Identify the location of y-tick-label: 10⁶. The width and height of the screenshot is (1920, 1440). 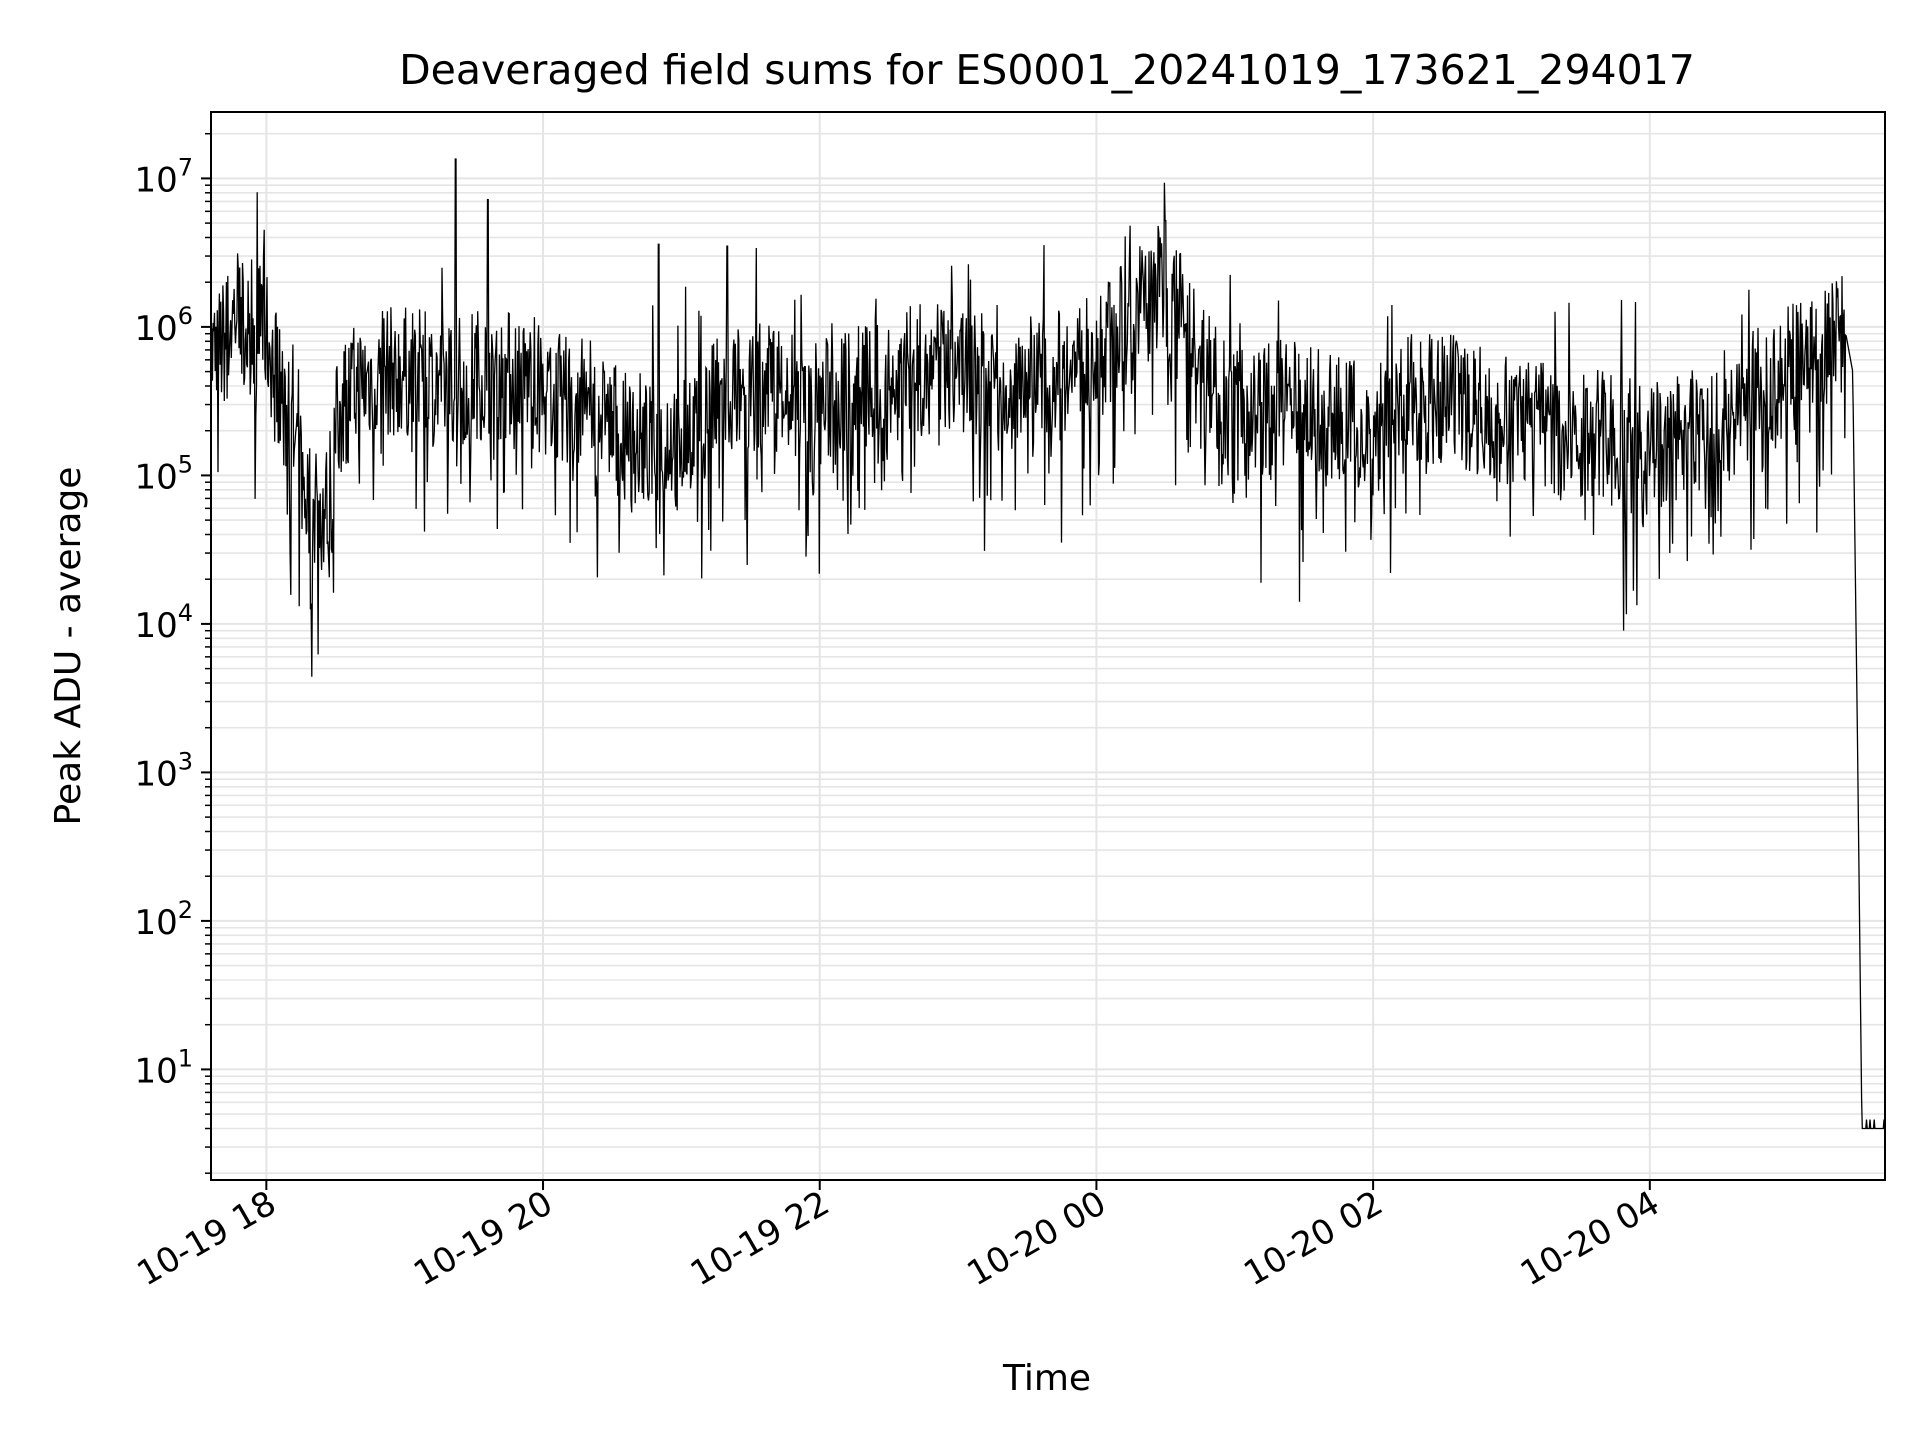
(163, 325).